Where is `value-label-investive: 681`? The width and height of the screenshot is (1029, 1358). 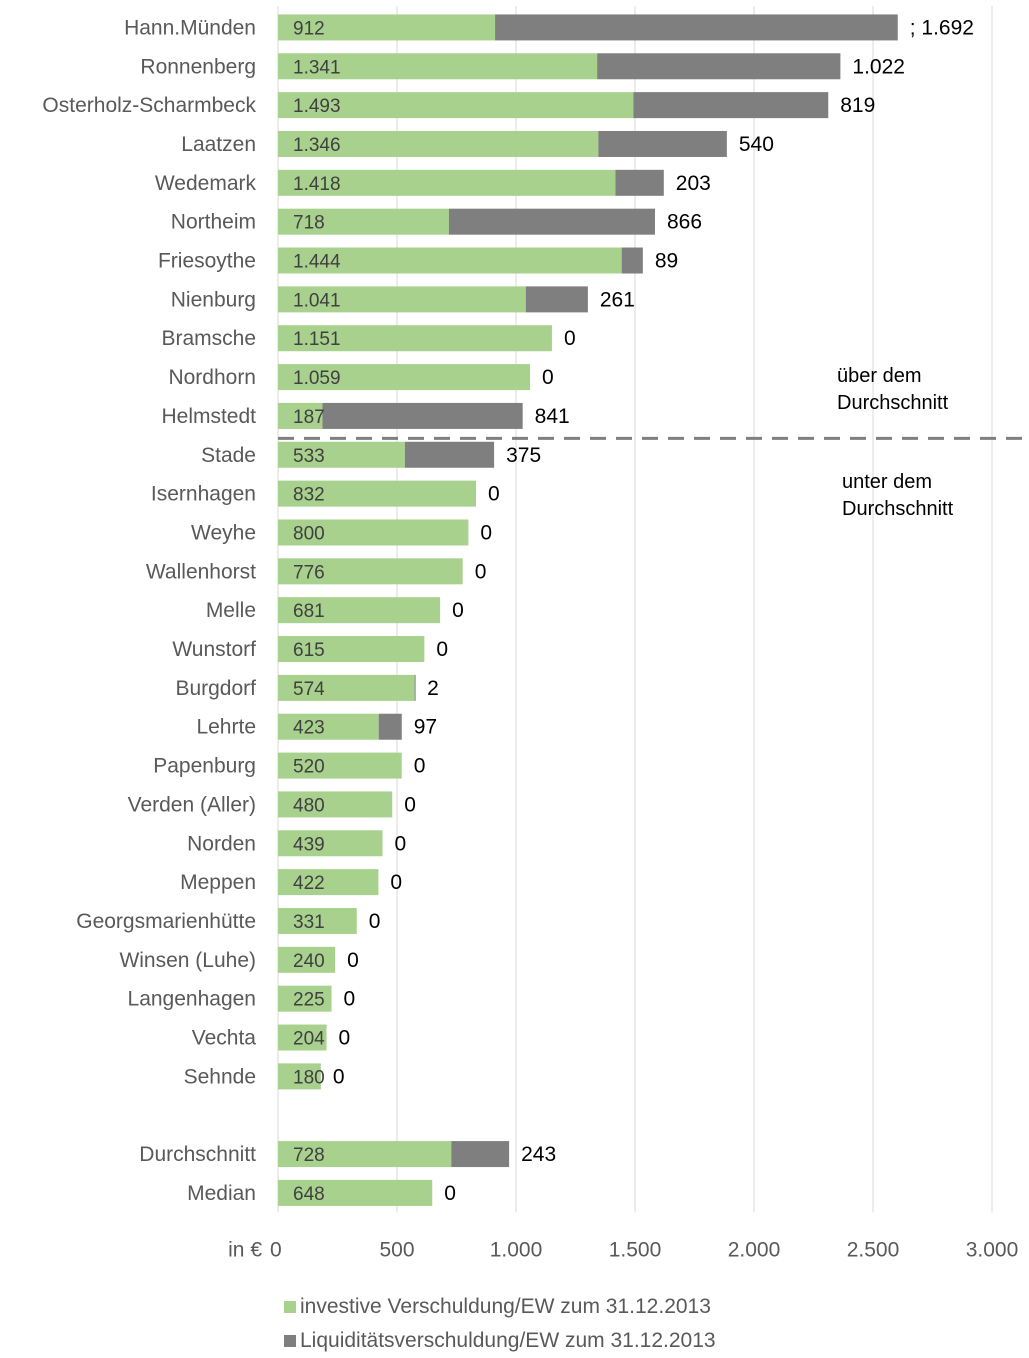 value-label-investive: 681 is located at coordinates (309, 611).